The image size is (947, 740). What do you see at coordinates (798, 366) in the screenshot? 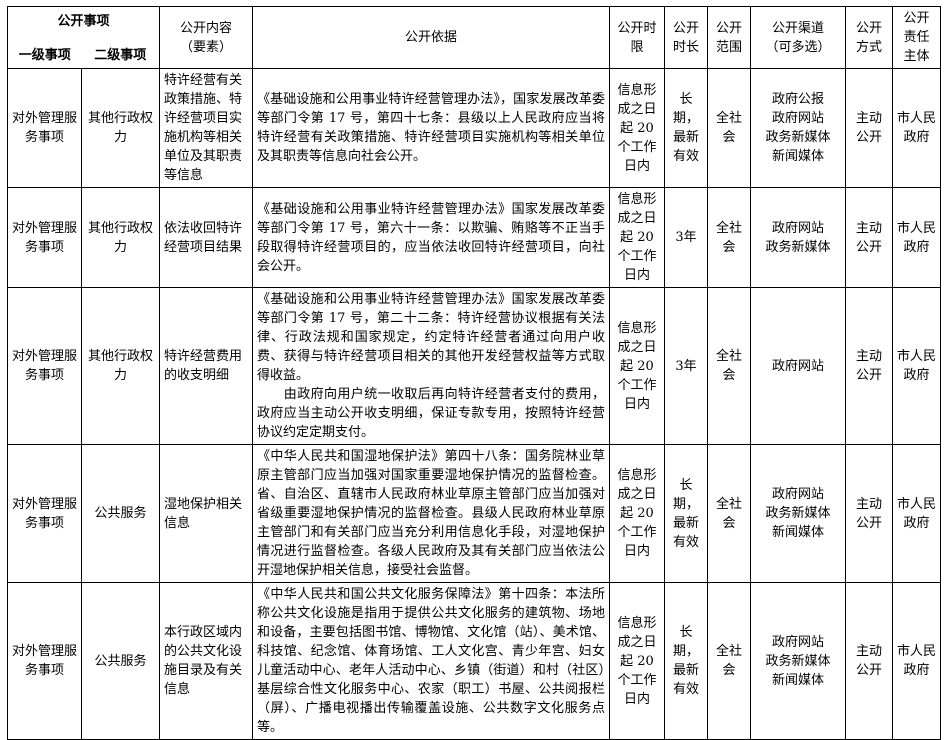
I see `cell-channels: 政府网站` at bounding box center [798, 366].